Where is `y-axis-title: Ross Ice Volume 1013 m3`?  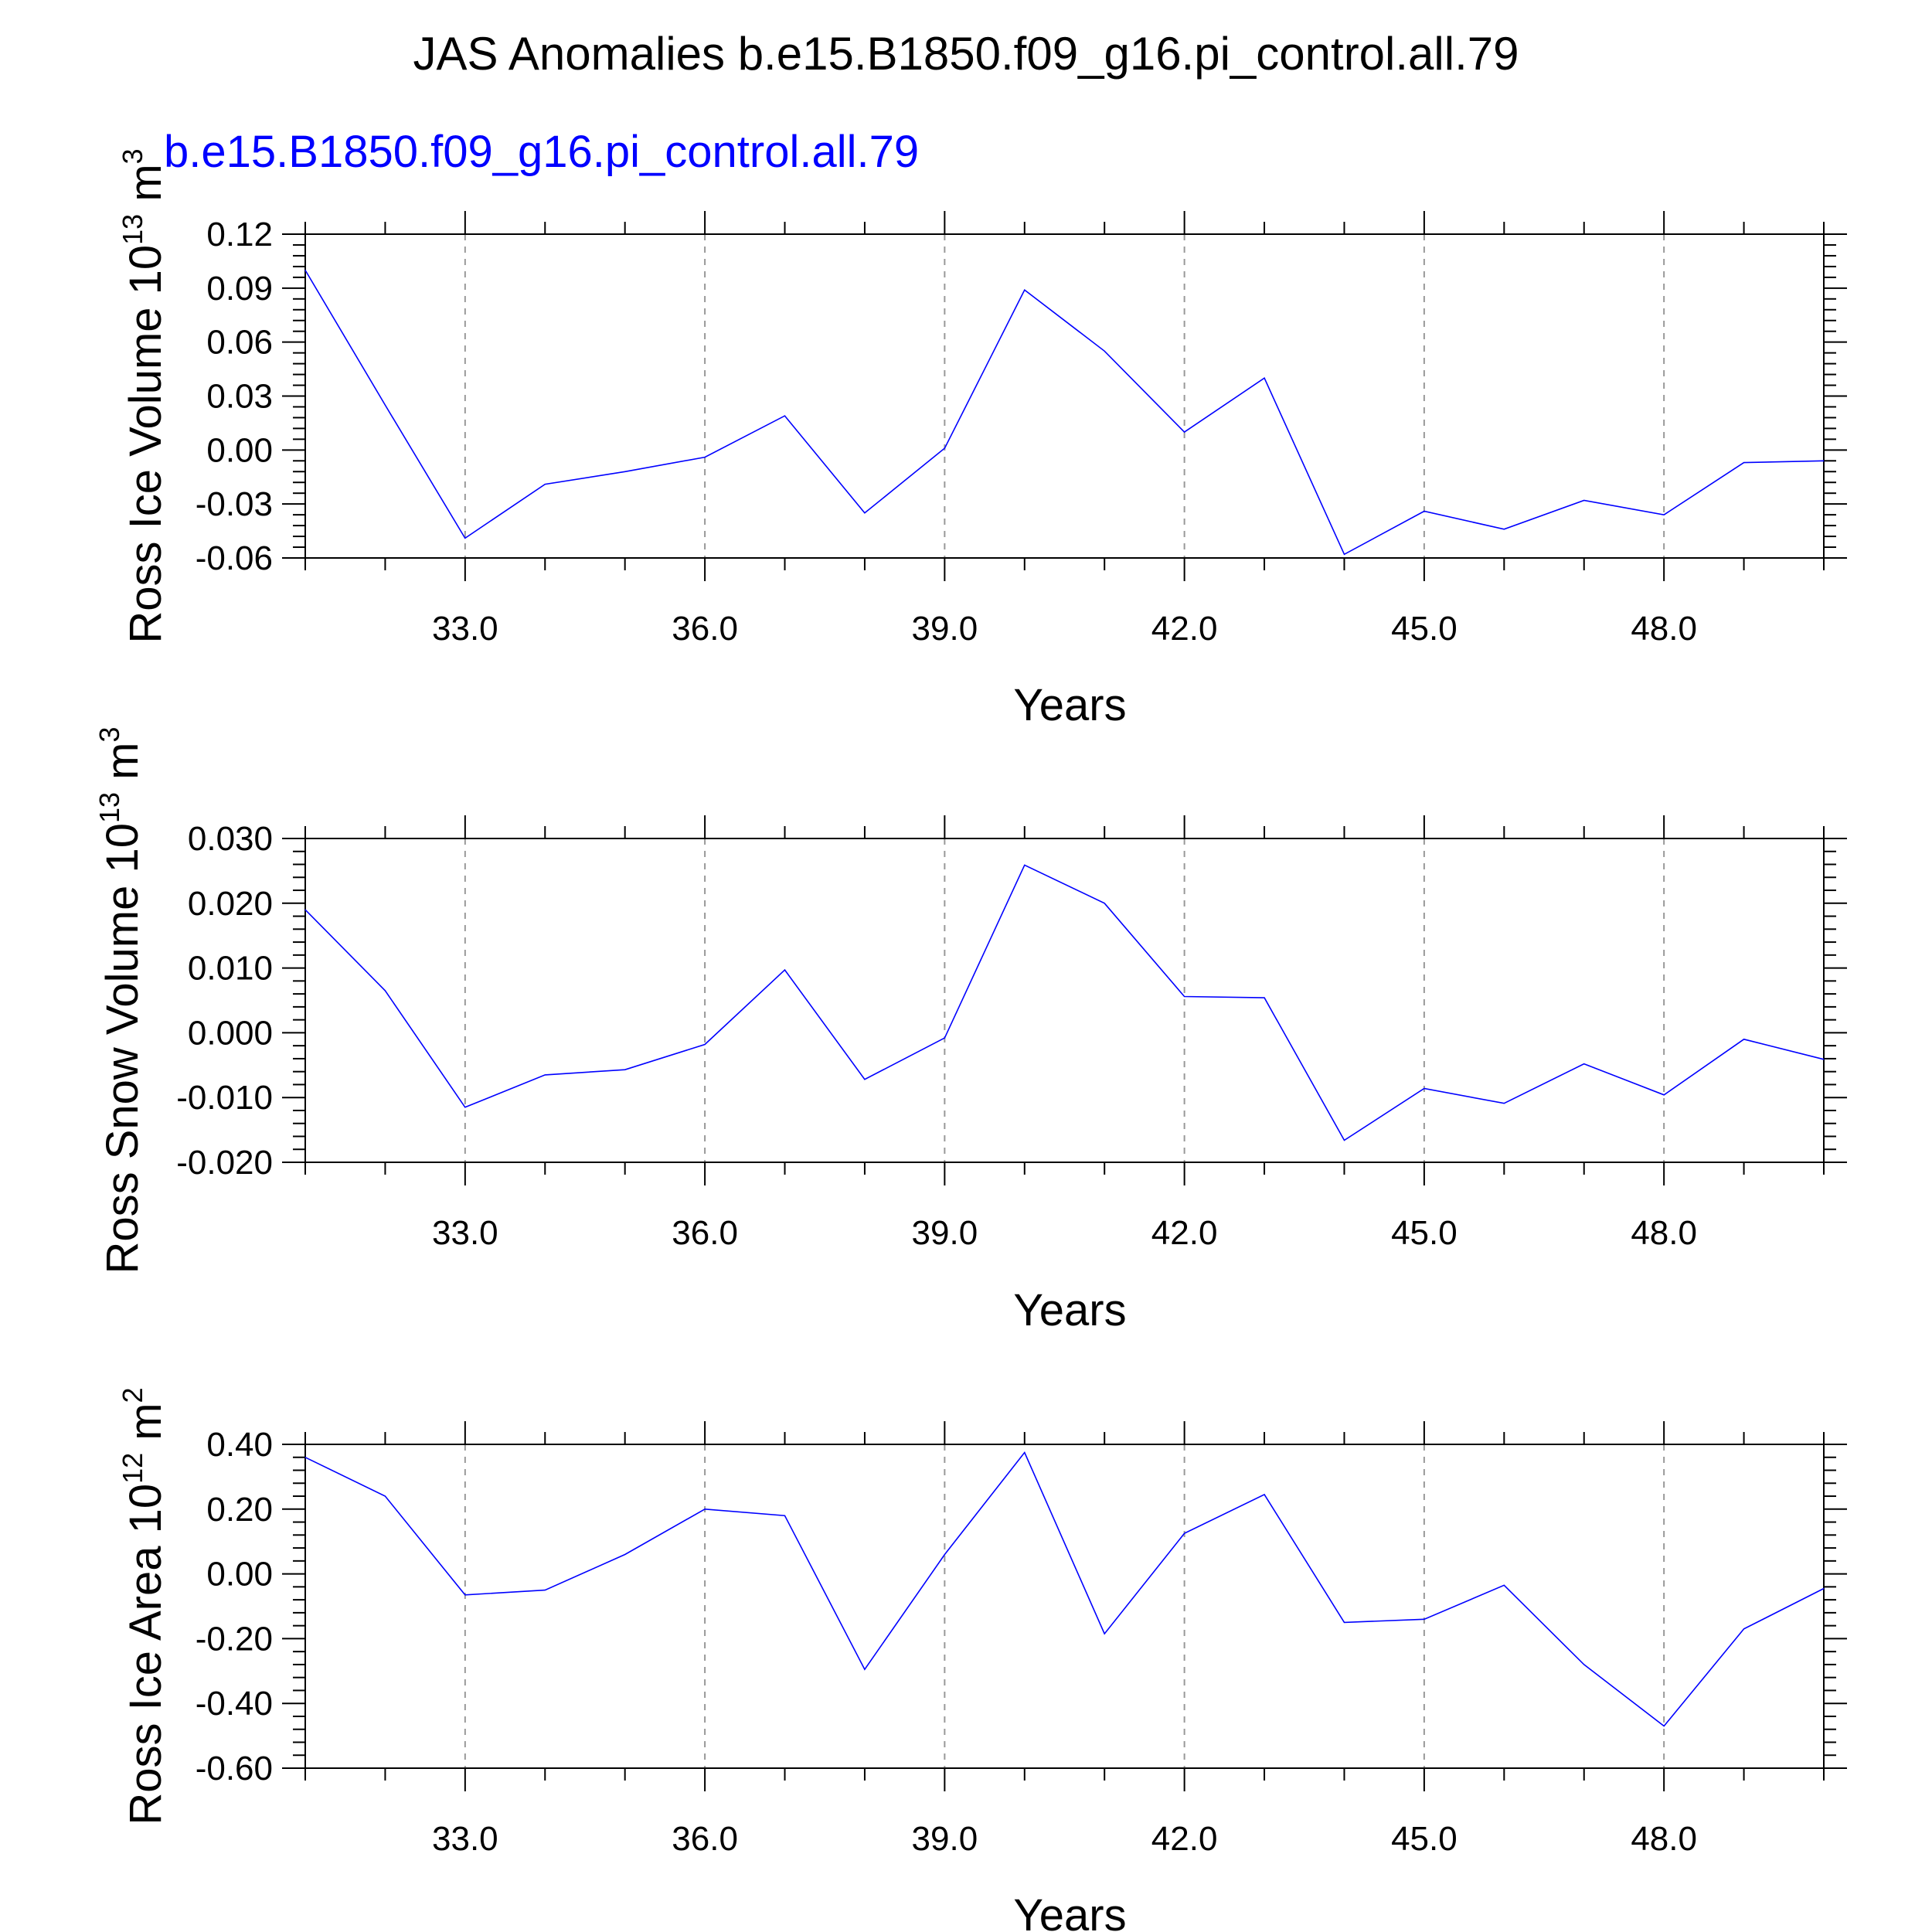
y-axis-title: Ross Ice Volume 1013 m3 is located at coordinates (144, 396).